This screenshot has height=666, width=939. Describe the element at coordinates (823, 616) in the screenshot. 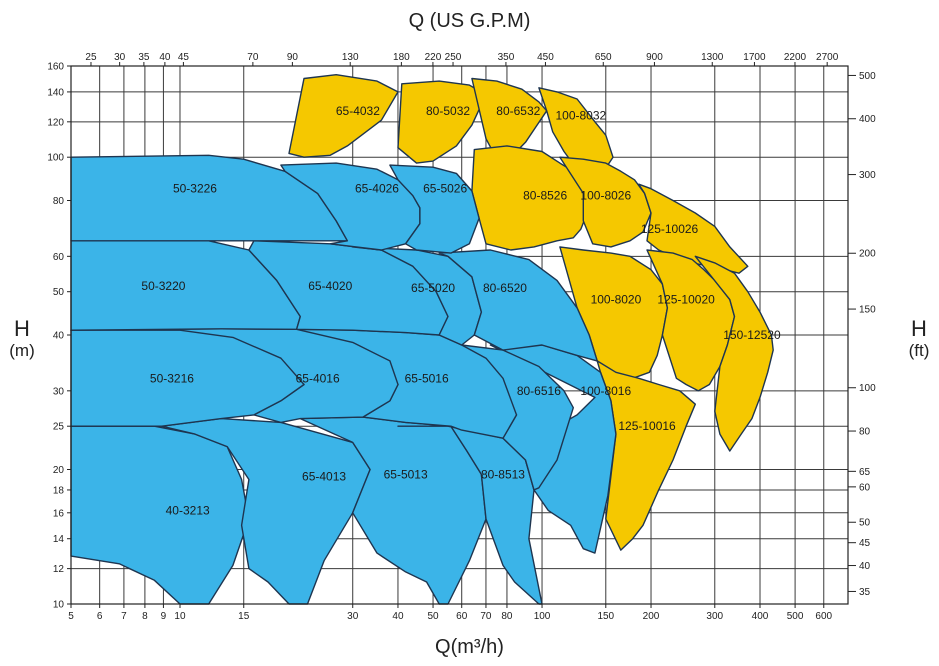

I see `x-tick-label: 600` at that location.